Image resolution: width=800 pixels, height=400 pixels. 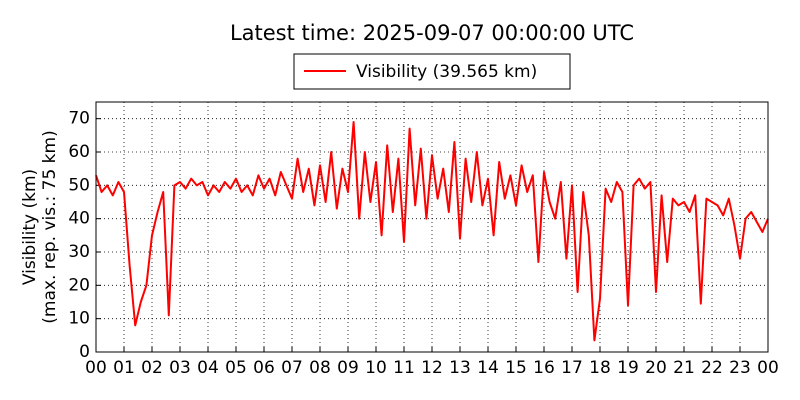 I want to click on x-tick-label: 17, so click(x=572, y=368).